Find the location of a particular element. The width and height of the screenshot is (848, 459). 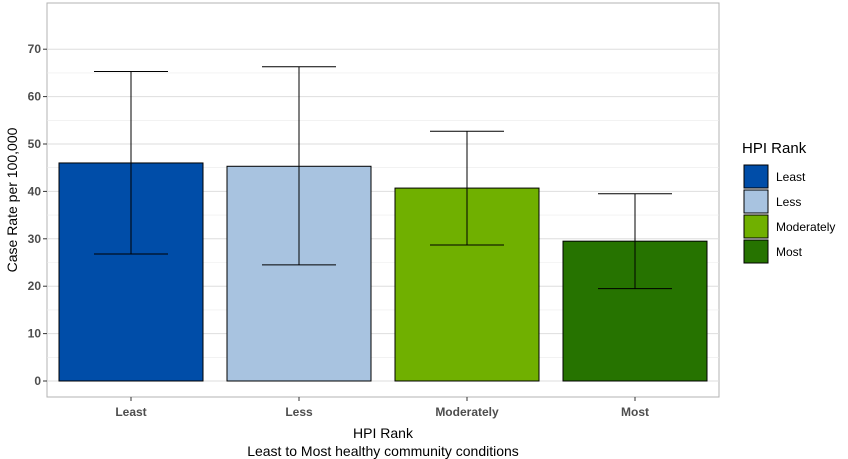

y-tick-label: 40 is located at coordinates (35, 191).